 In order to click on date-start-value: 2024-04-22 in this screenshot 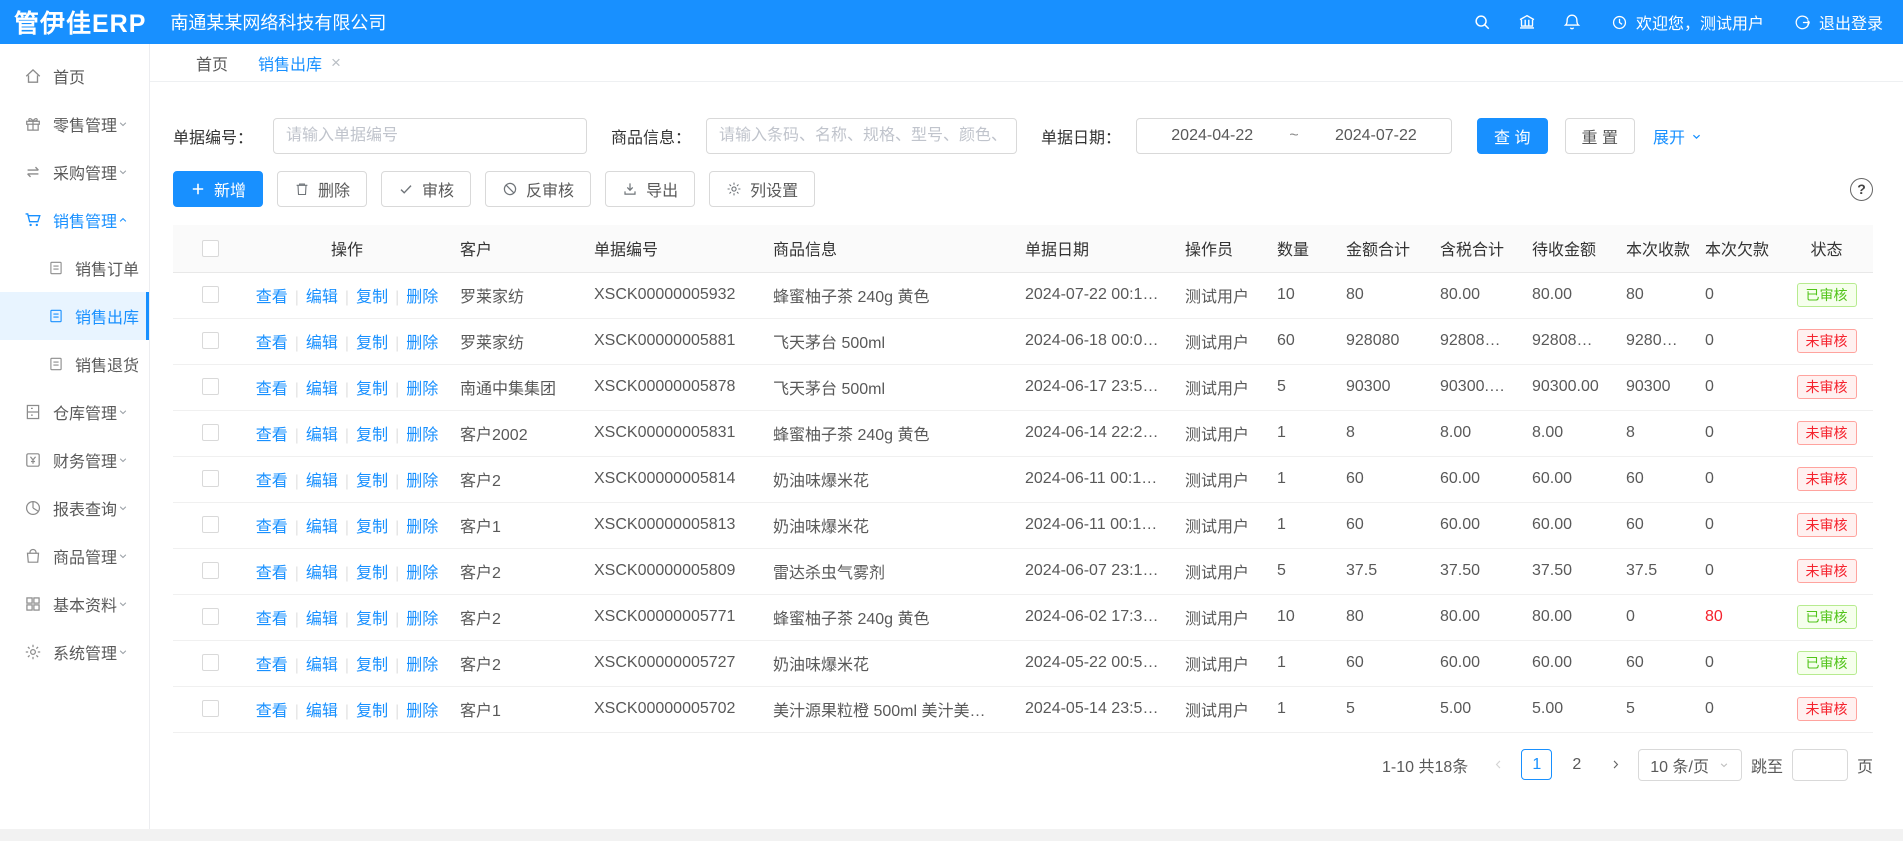, I will do `click(1212, 135)`.